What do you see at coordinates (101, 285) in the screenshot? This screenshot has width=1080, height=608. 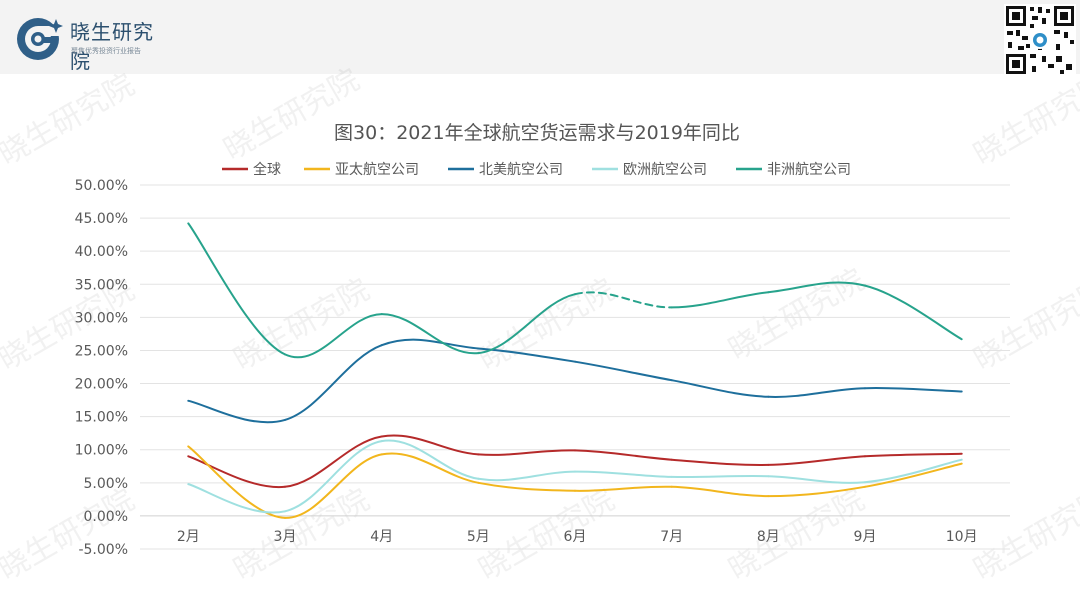 I see `y-tick-label: 35.00%` at bounding box center [101, 285].